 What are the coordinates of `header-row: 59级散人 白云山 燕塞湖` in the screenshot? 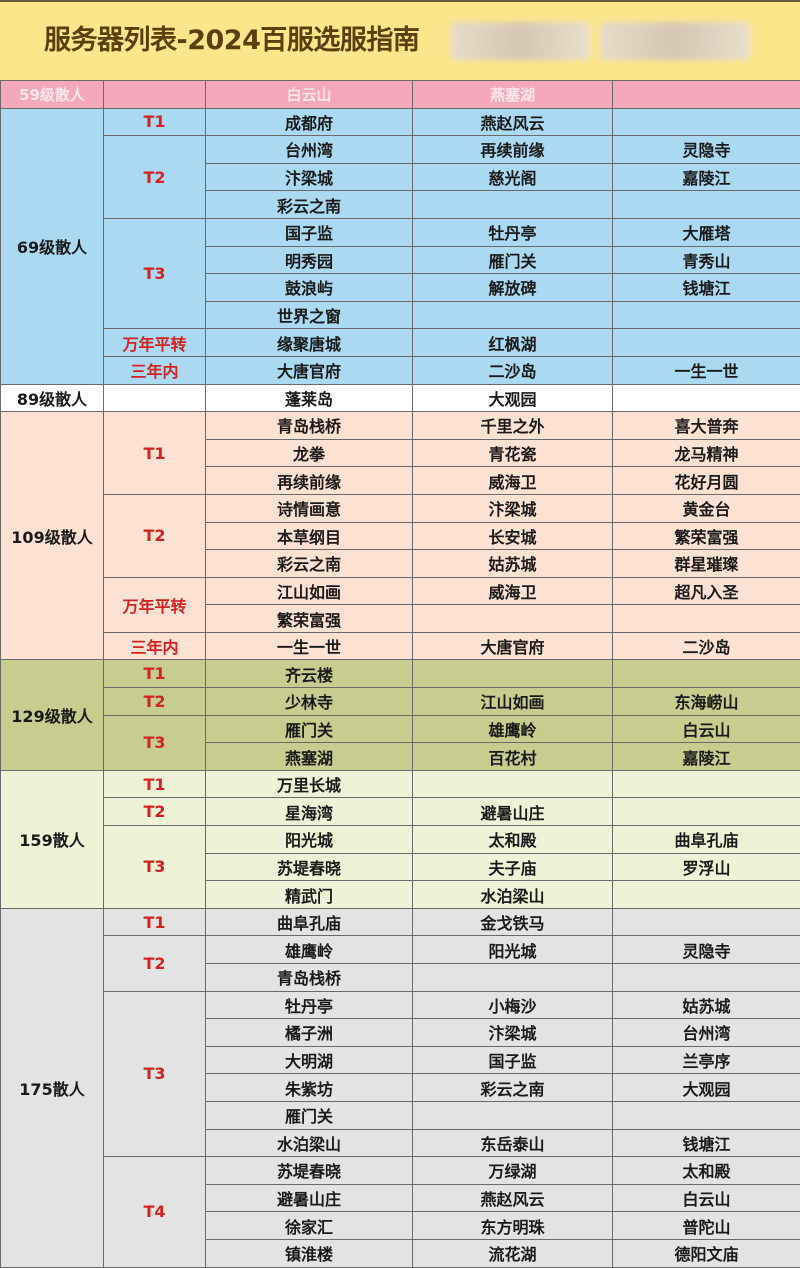 It's located at (400, 94).